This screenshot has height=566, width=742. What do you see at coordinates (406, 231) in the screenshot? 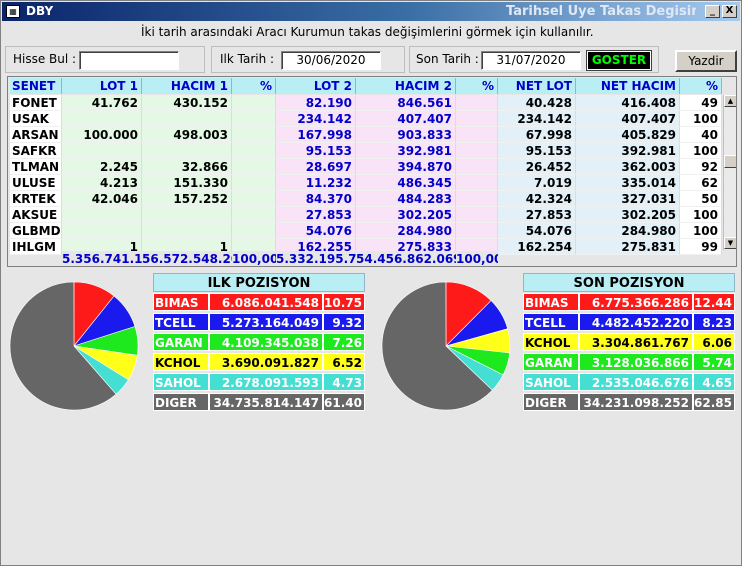
I see `cell-hacim2: 284.980` at bounding box center [406, 231].